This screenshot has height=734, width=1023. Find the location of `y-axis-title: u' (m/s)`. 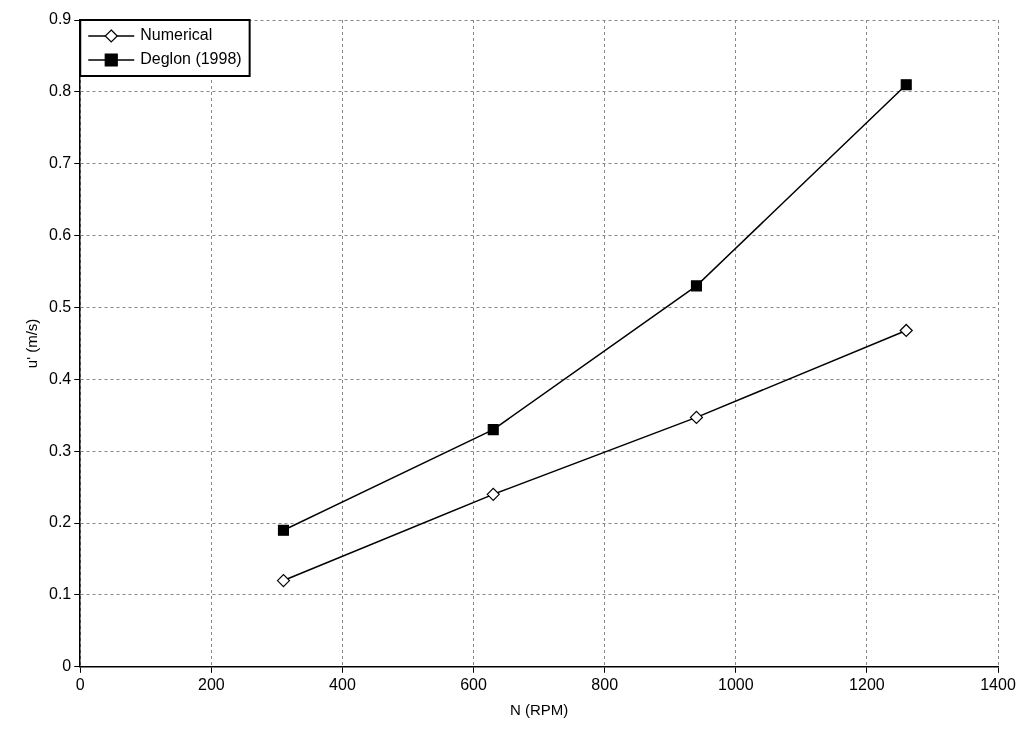

y-axis-title: u' (m/s) is located at coordinates (32, 343).